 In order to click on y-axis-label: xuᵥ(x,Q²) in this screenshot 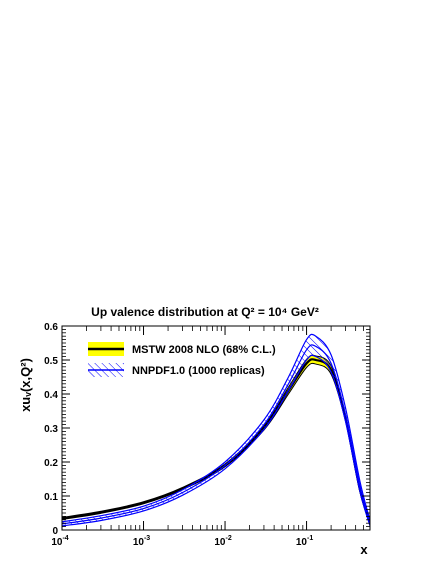, I will do `click(25, 385)`.